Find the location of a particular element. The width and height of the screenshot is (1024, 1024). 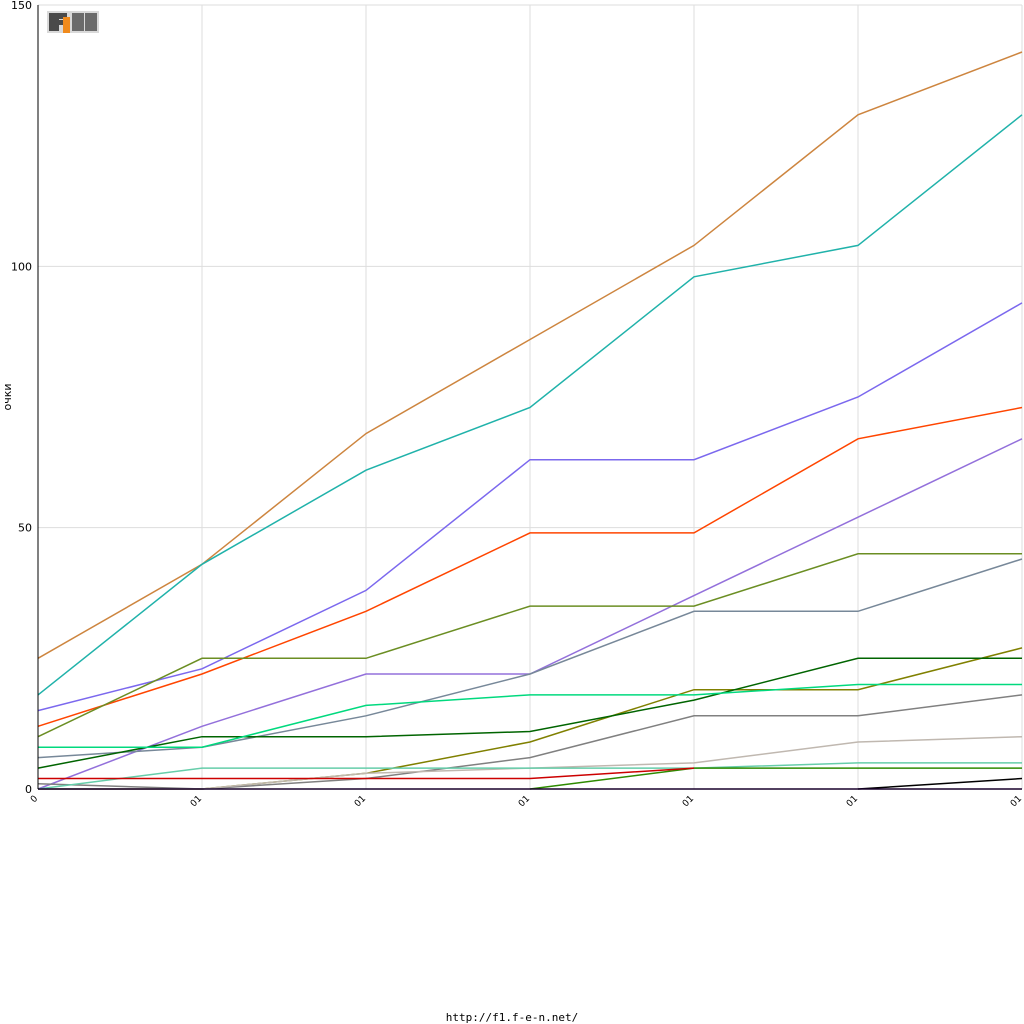

y-tick-label: 50 is located at coordinates (25, 528).